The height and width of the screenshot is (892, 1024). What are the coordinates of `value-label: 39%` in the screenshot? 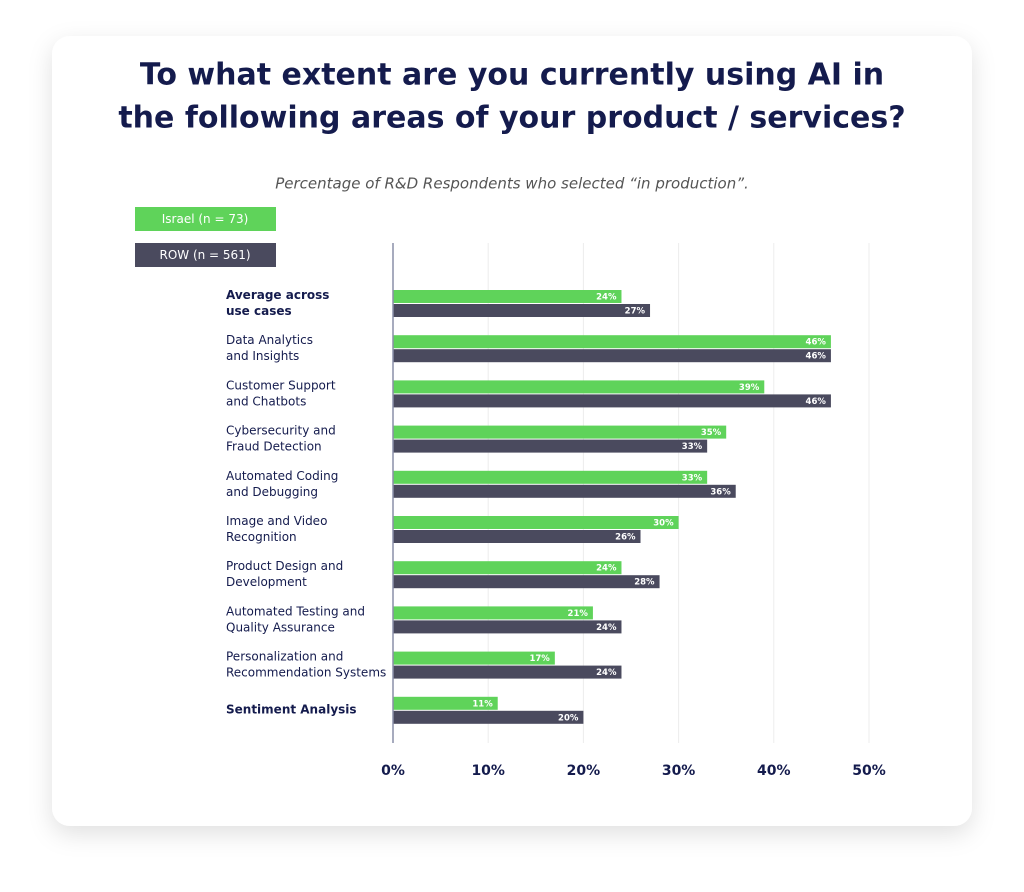 It's located at (749, 388).